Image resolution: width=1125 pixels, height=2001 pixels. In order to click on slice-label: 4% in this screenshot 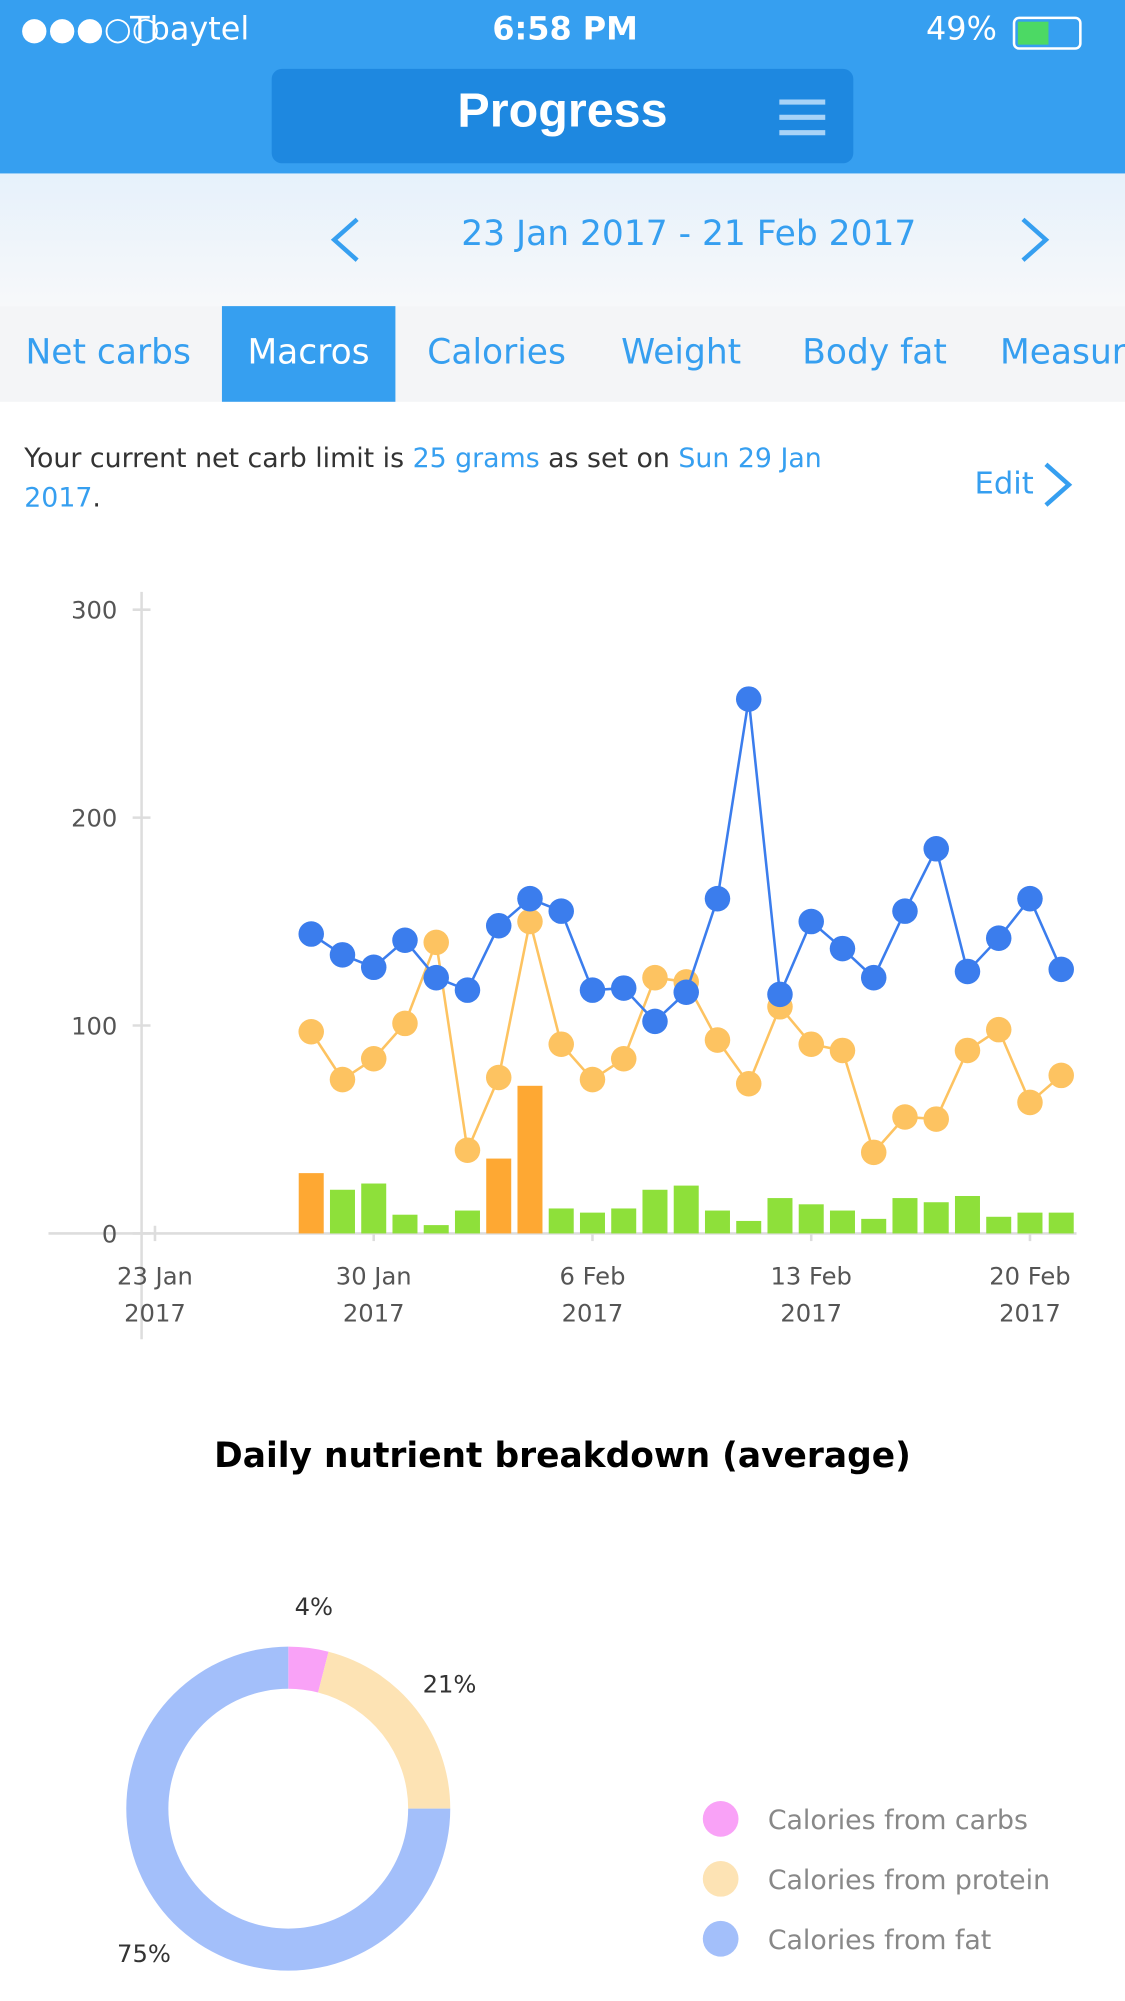, I will do `click(314, 1607)`.